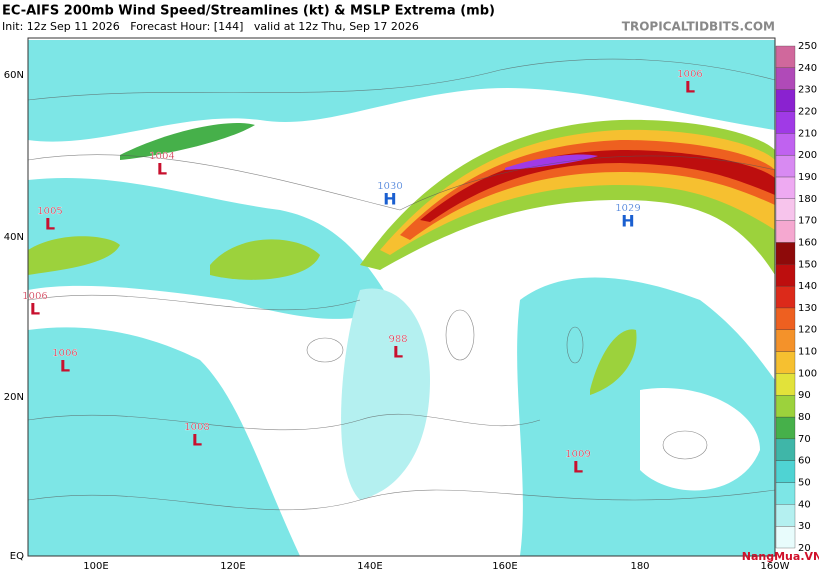  I want to click on colorbar-label: 180, so click(807, 199).